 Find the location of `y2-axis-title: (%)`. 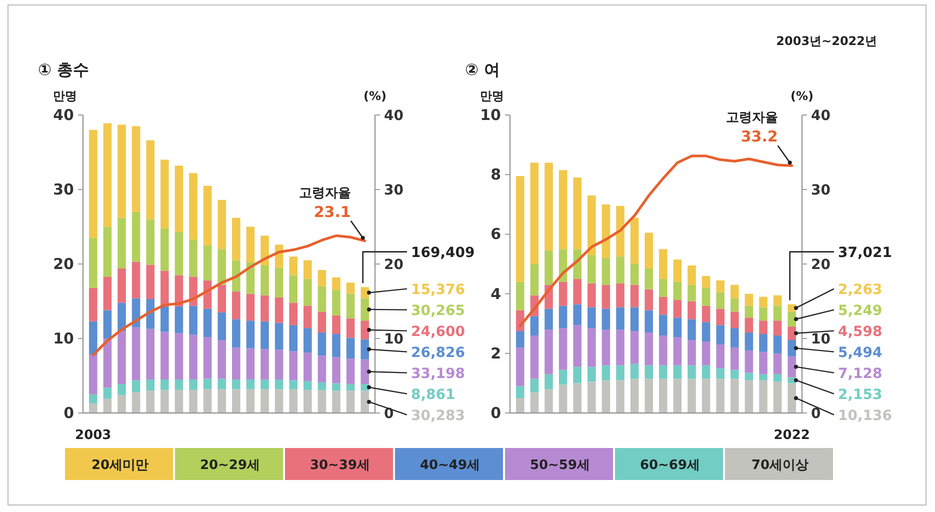

y2-axis-title: (%) is located at coordinates (802, 96).